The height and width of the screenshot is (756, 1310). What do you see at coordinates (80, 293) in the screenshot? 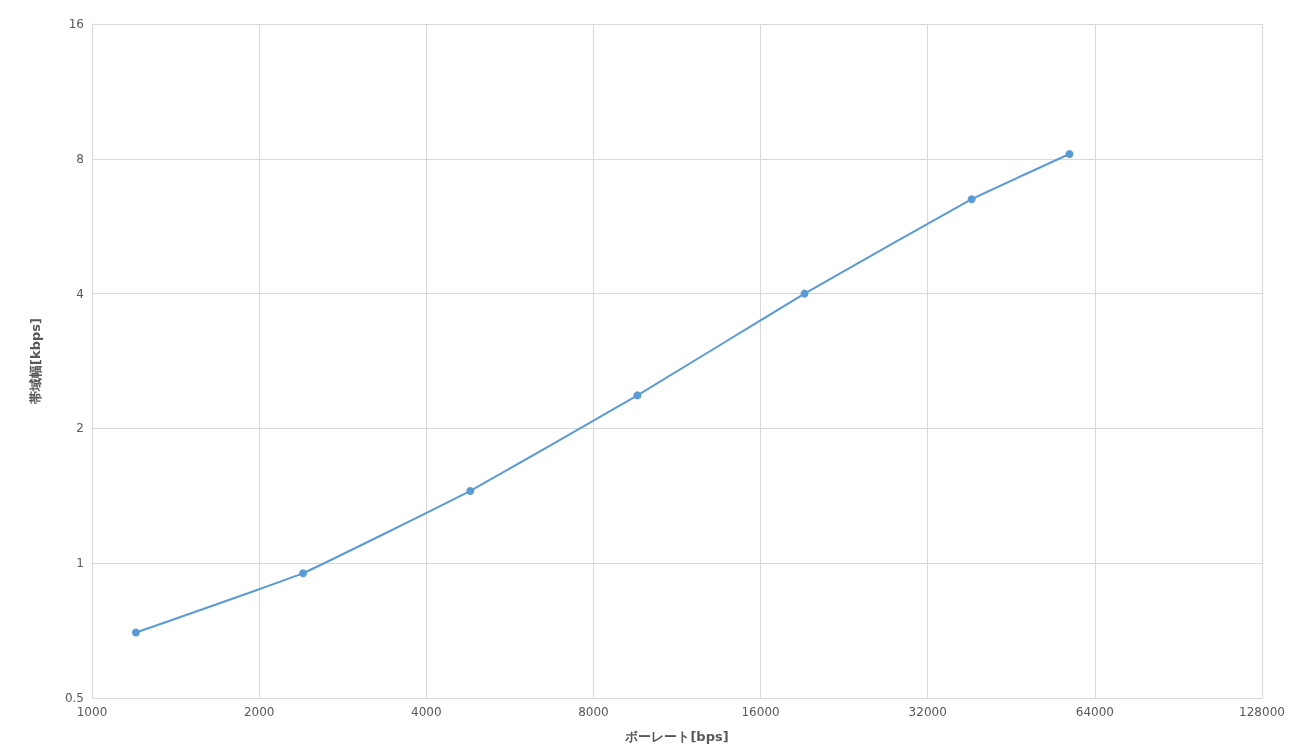
I see `y-tick-label: 4` at bounding box center [80, 293].